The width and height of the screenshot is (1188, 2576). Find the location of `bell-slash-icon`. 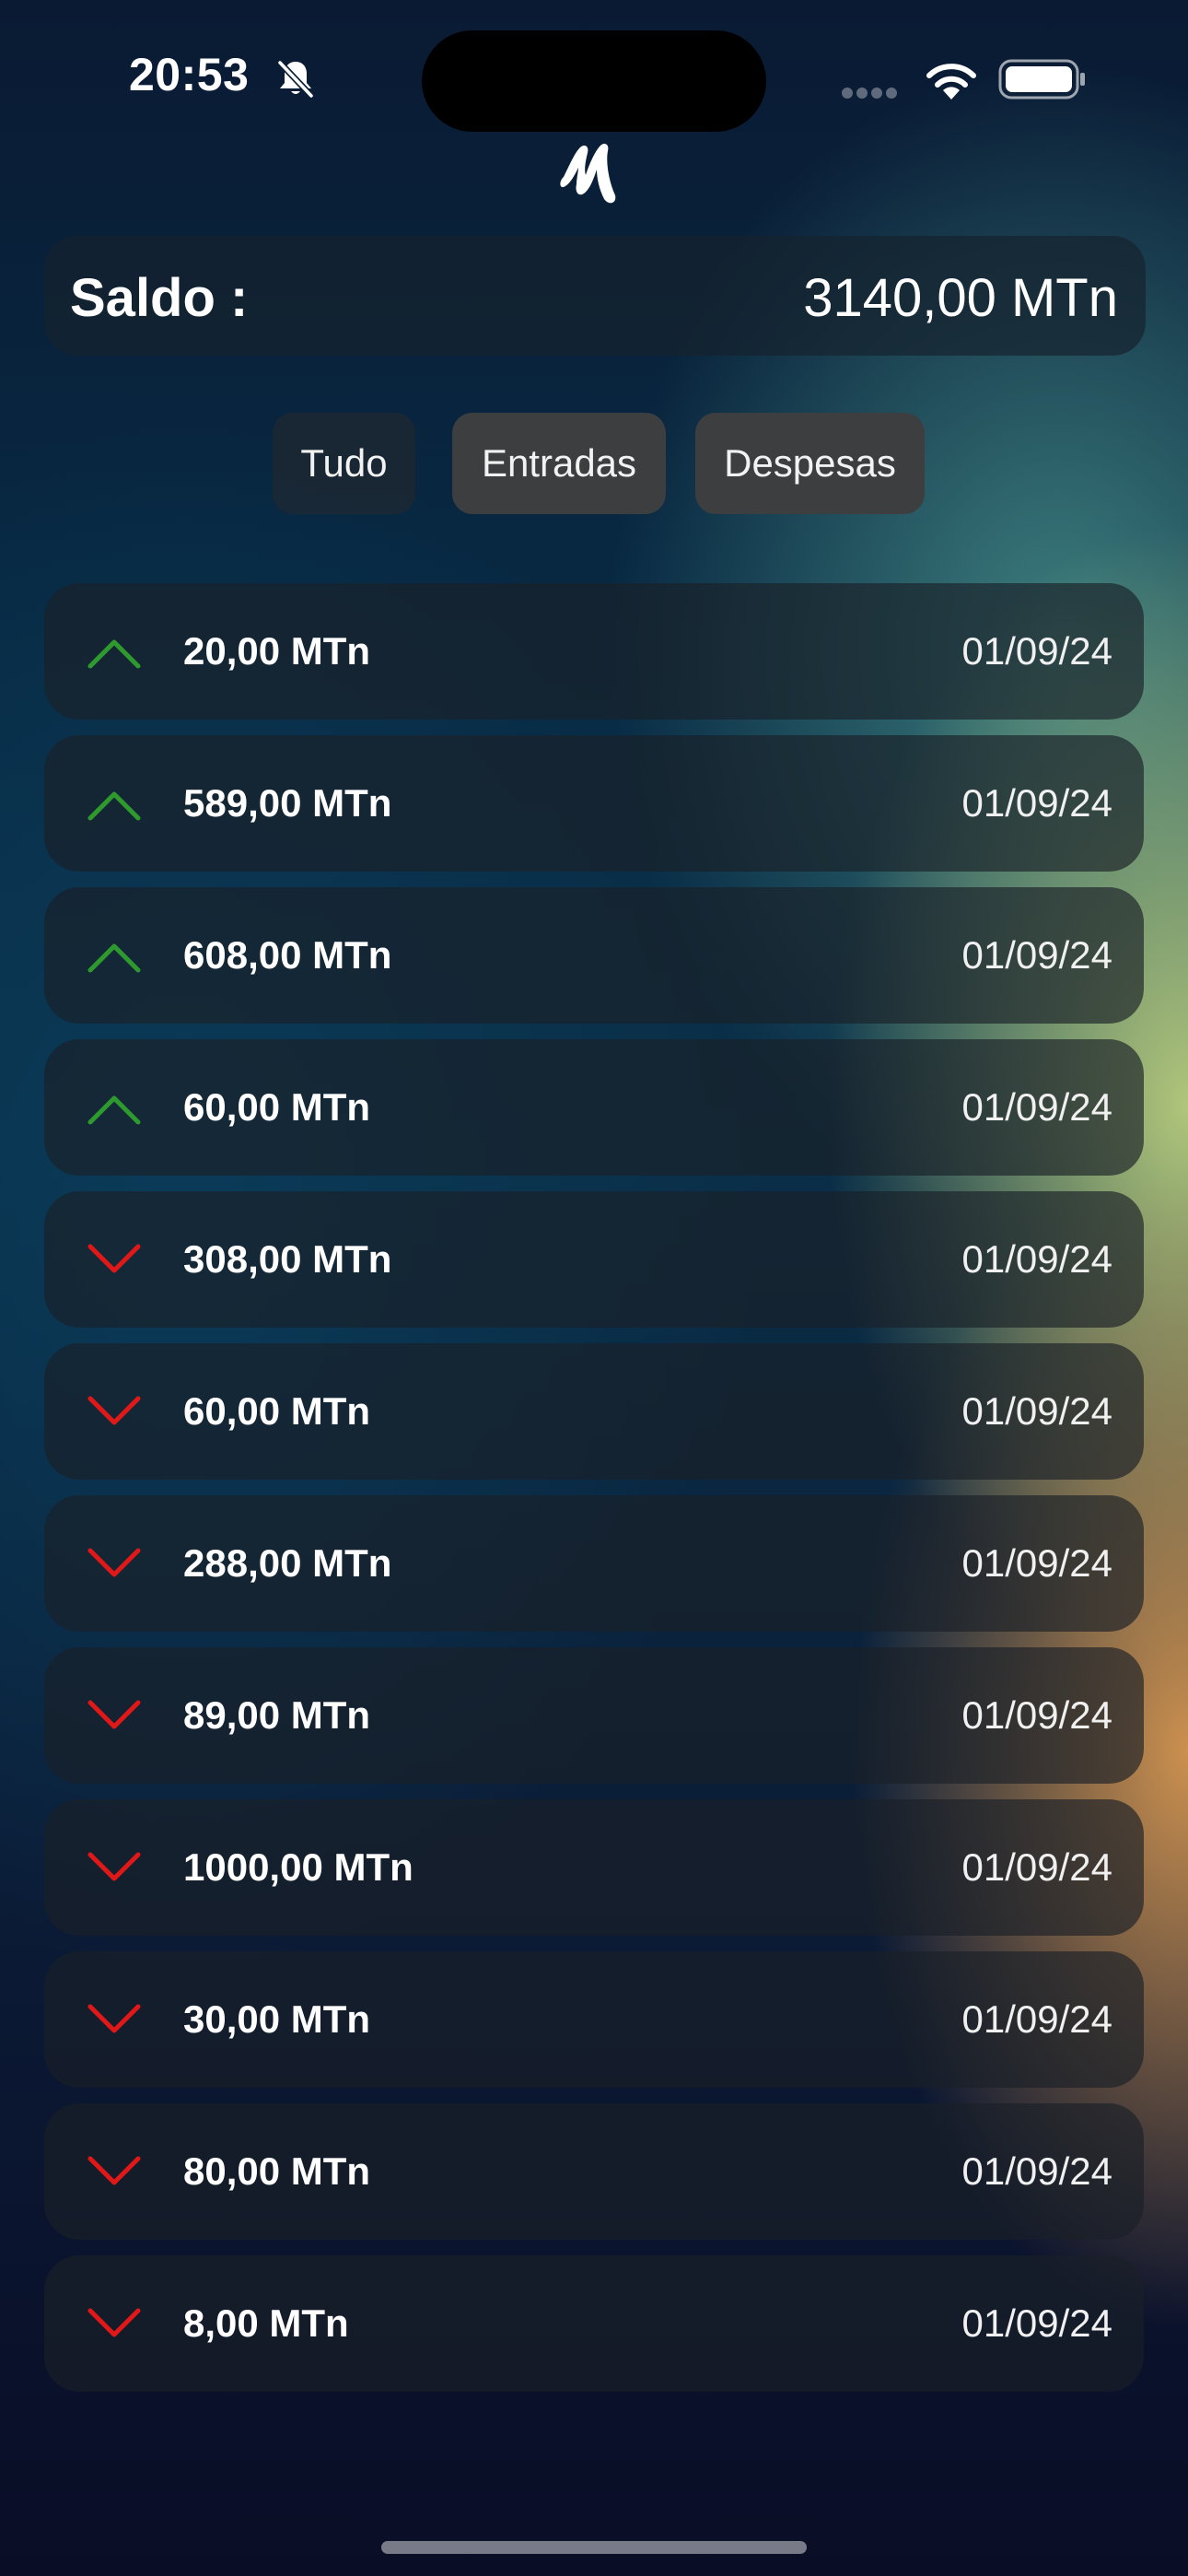

bell-slash-icon is located at coordinates (295, 79).